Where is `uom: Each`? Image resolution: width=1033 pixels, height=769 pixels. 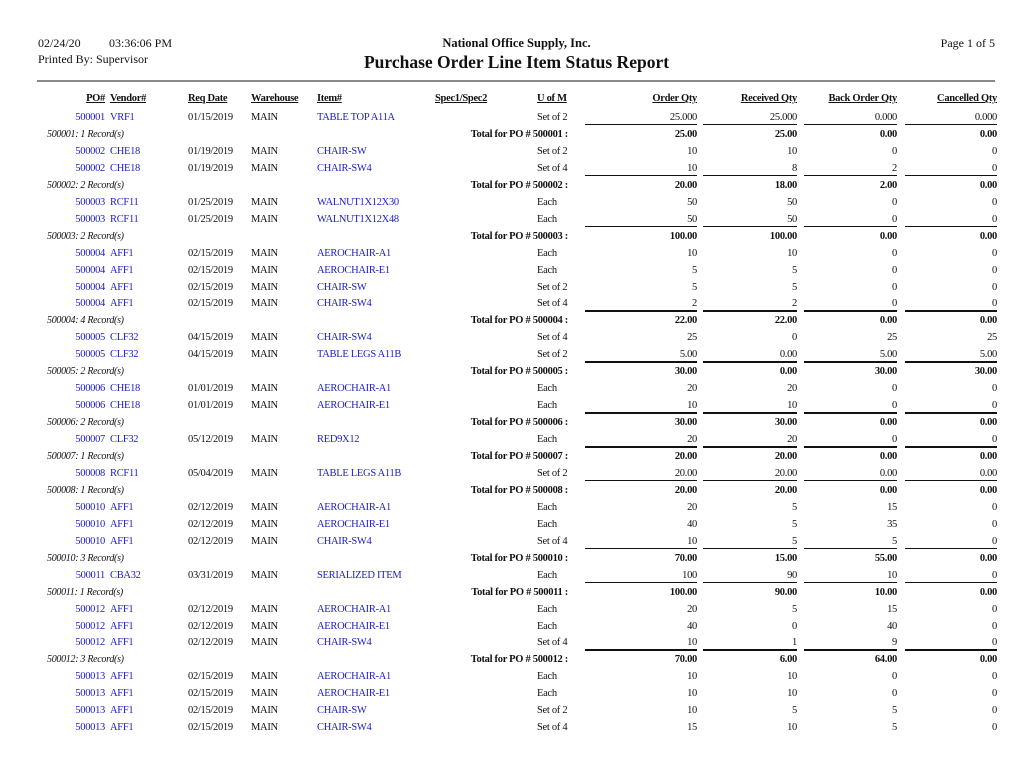 uom: Each is located at coordinates (547, 507).